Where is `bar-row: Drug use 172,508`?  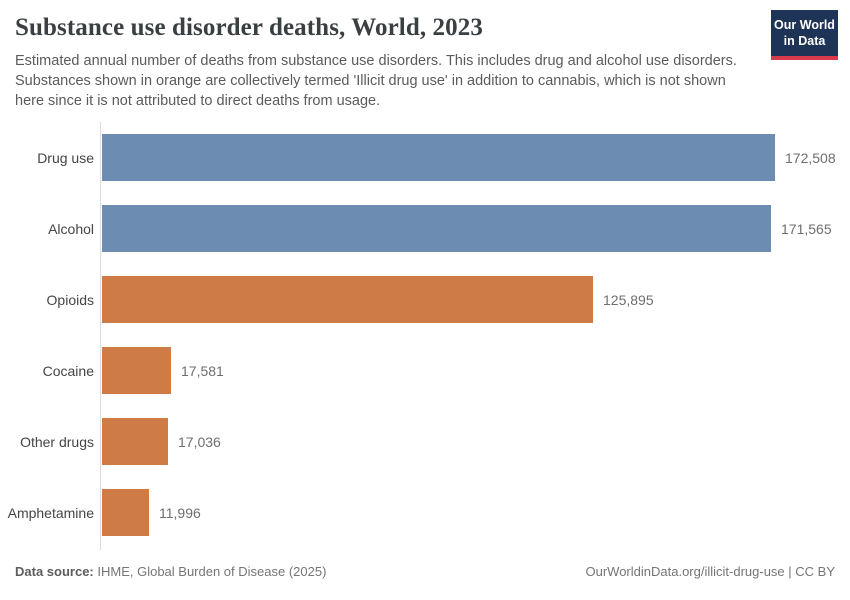 bar-row: Drug use 172,508 is located at coordinates (443, 157).